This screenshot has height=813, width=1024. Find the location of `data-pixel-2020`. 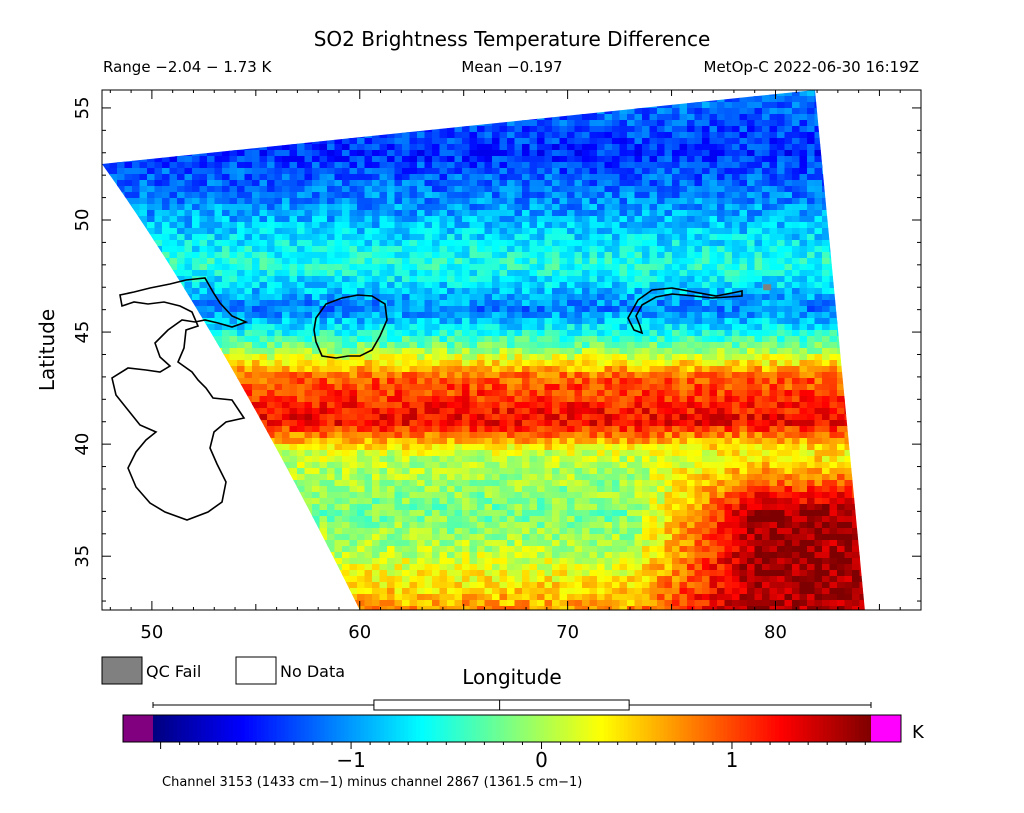

data-pixel-2020 is located at coordinates (406, 201).